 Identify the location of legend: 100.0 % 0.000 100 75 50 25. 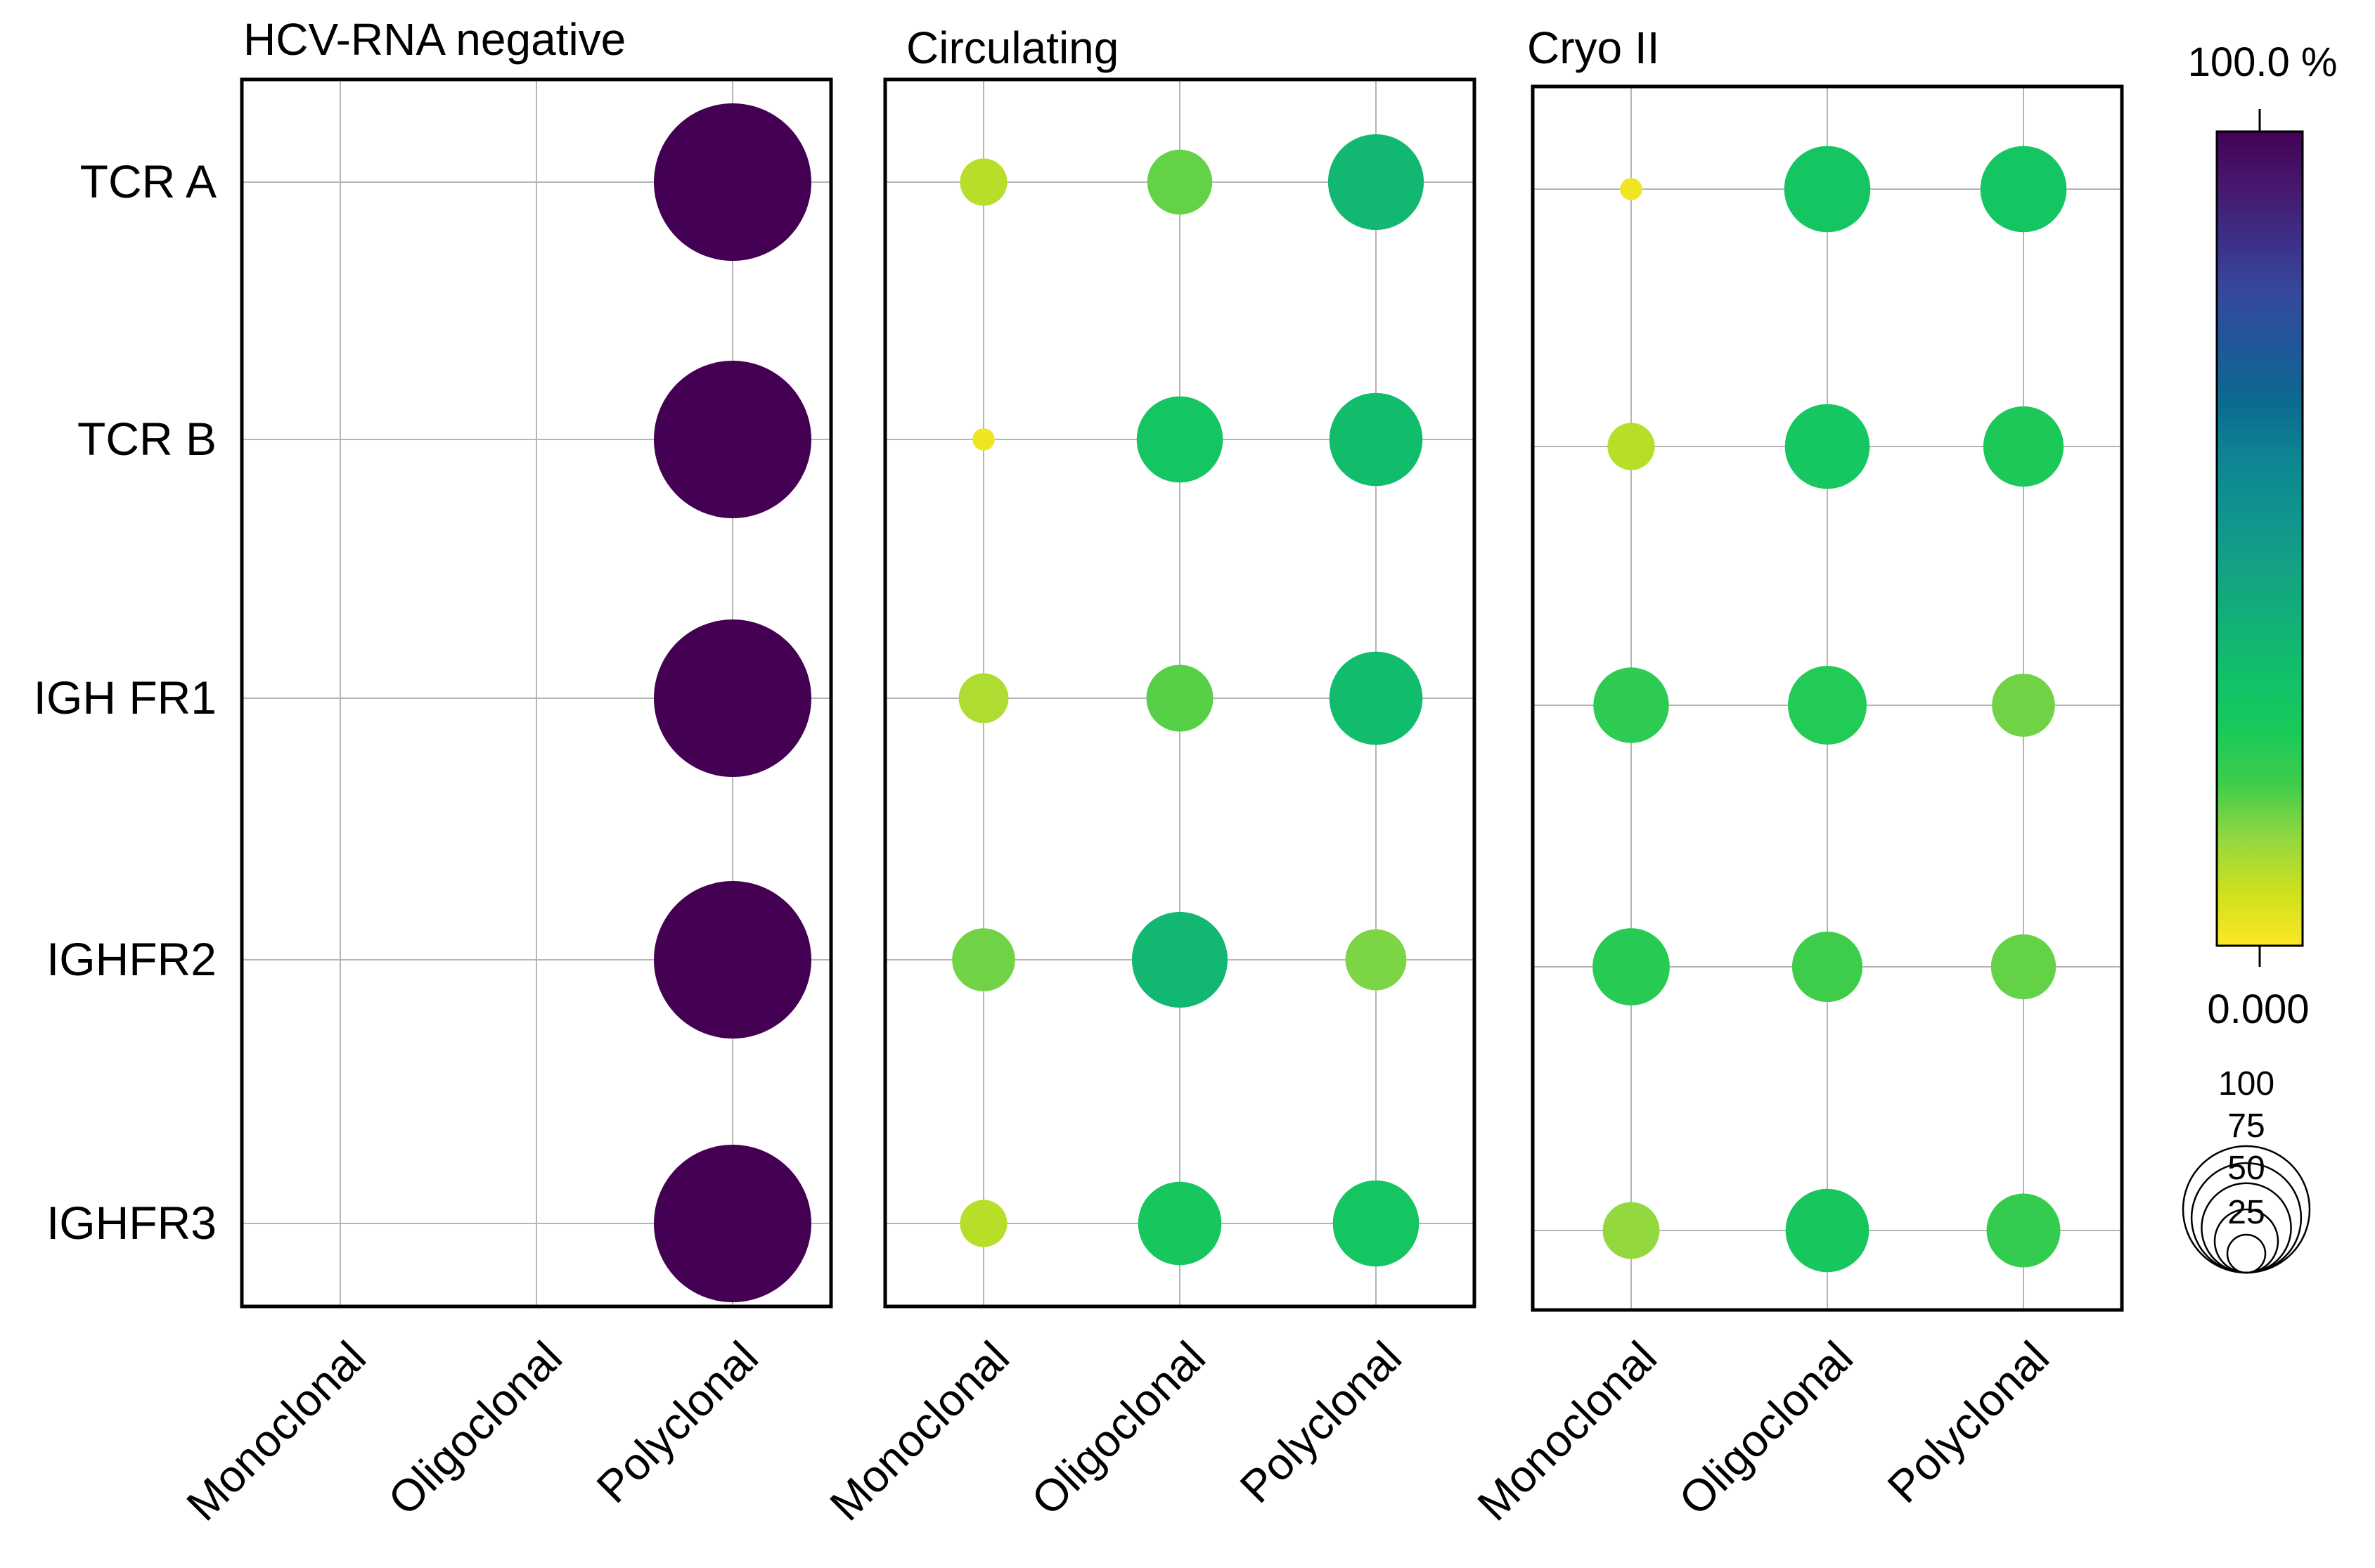
(2260, 656).